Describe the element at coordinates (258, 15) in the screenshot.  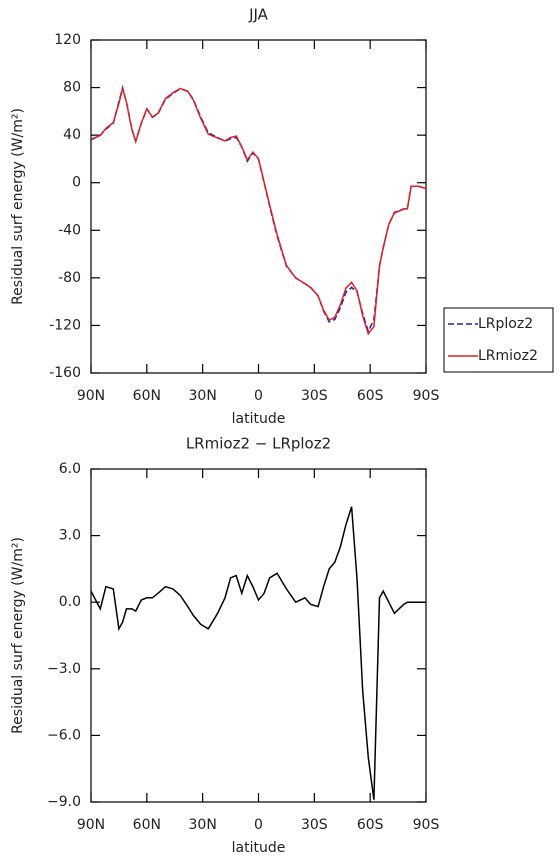
I see `chart-title: JJA` at that location.